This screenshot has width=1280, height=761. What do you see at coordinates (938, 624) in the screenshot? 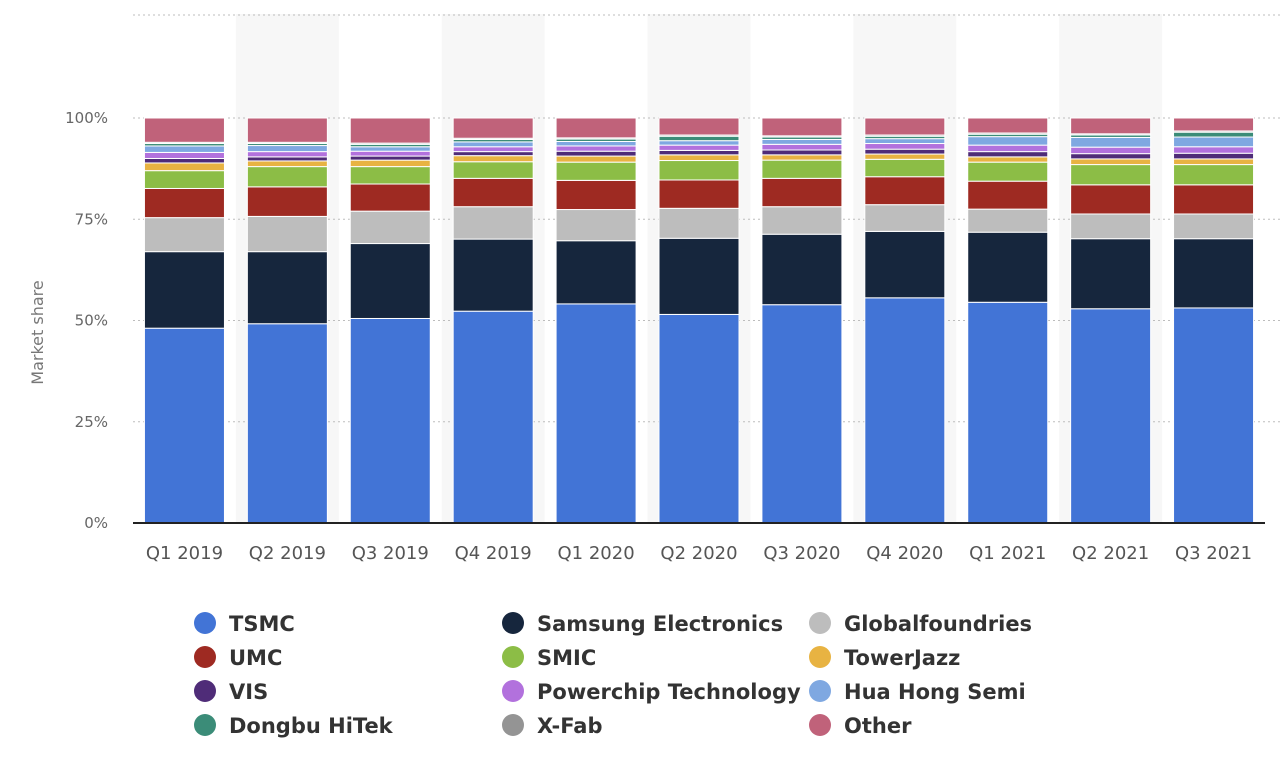
I see `legend-label: Globalfoundries` at bounding box center [938, 624].